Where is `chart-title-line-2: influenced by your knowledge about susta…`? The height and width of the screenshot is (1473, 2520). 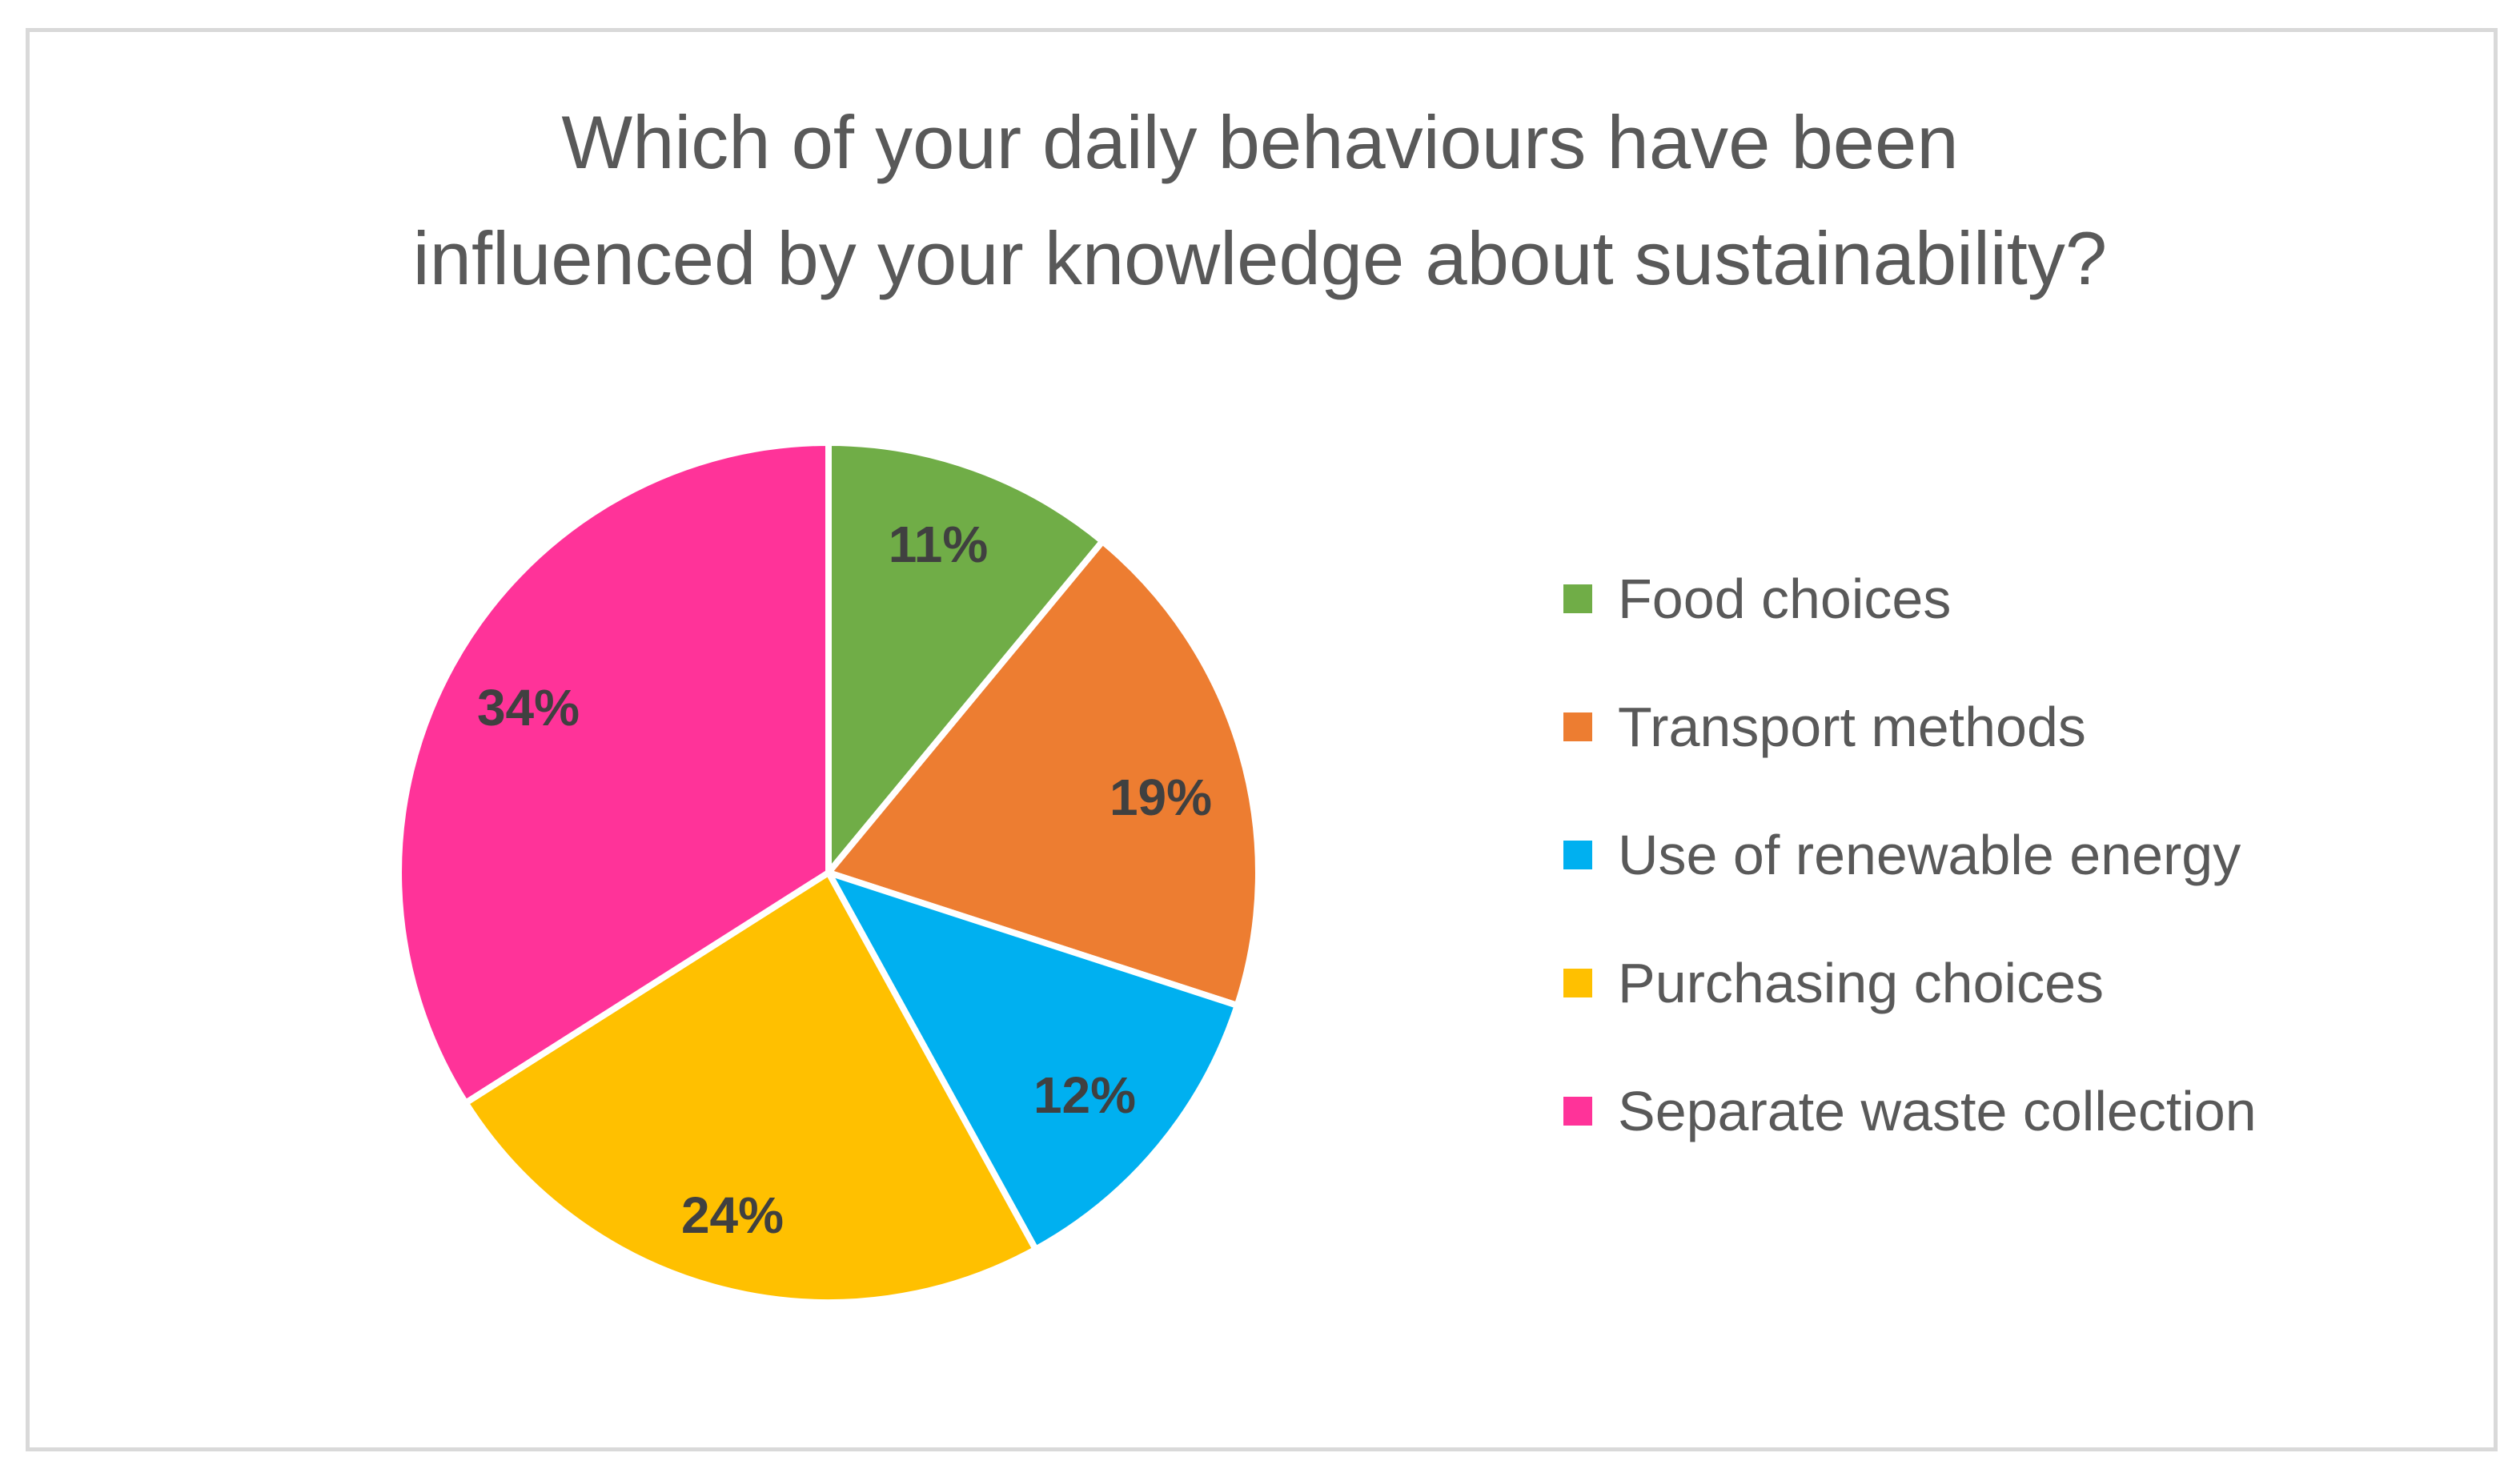 chart-title-line-2: influenced by your knowledge about susta… is located at coordinates (1260, 258).